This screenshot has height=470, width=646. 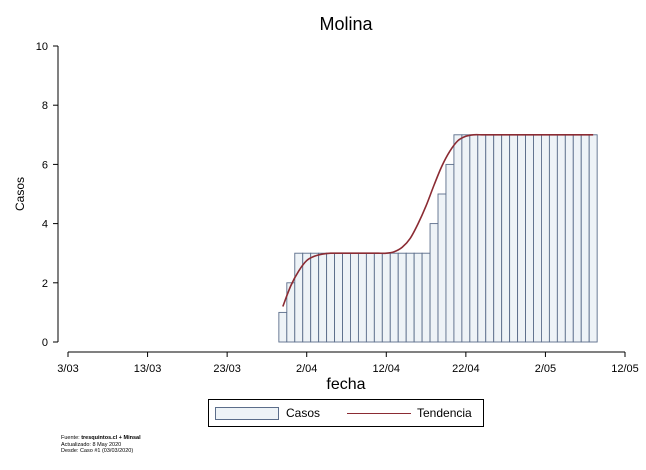 What do you see at coordinates (45, 106) in the screenshot?
I see `y-tick-label: 8` at bounding box center [45, 106].